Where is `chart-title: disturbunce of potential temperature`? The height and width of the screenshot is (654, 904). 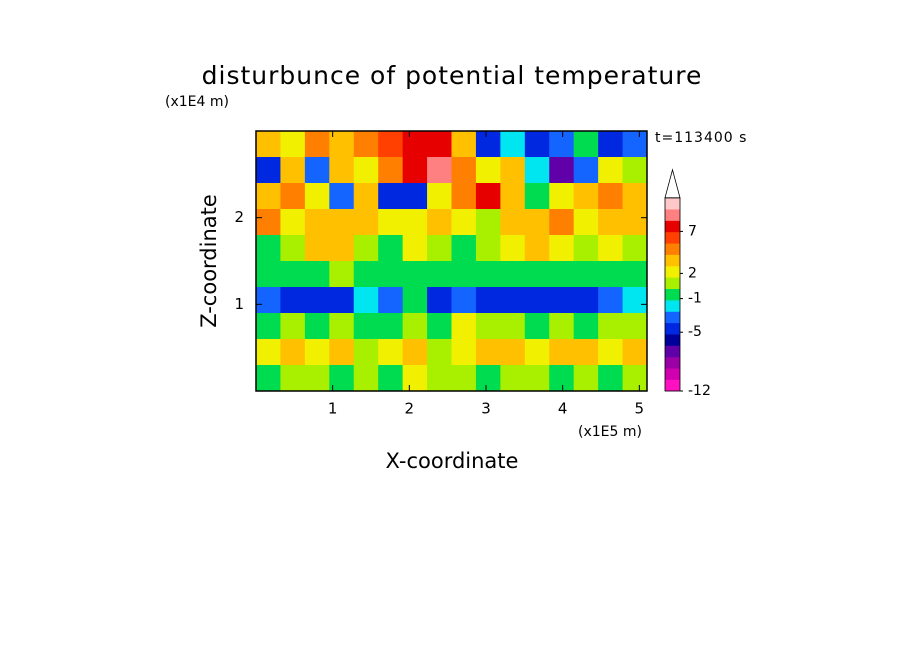 chart-title: disturbunce of potential temperature is located at coordinates (452, 75).